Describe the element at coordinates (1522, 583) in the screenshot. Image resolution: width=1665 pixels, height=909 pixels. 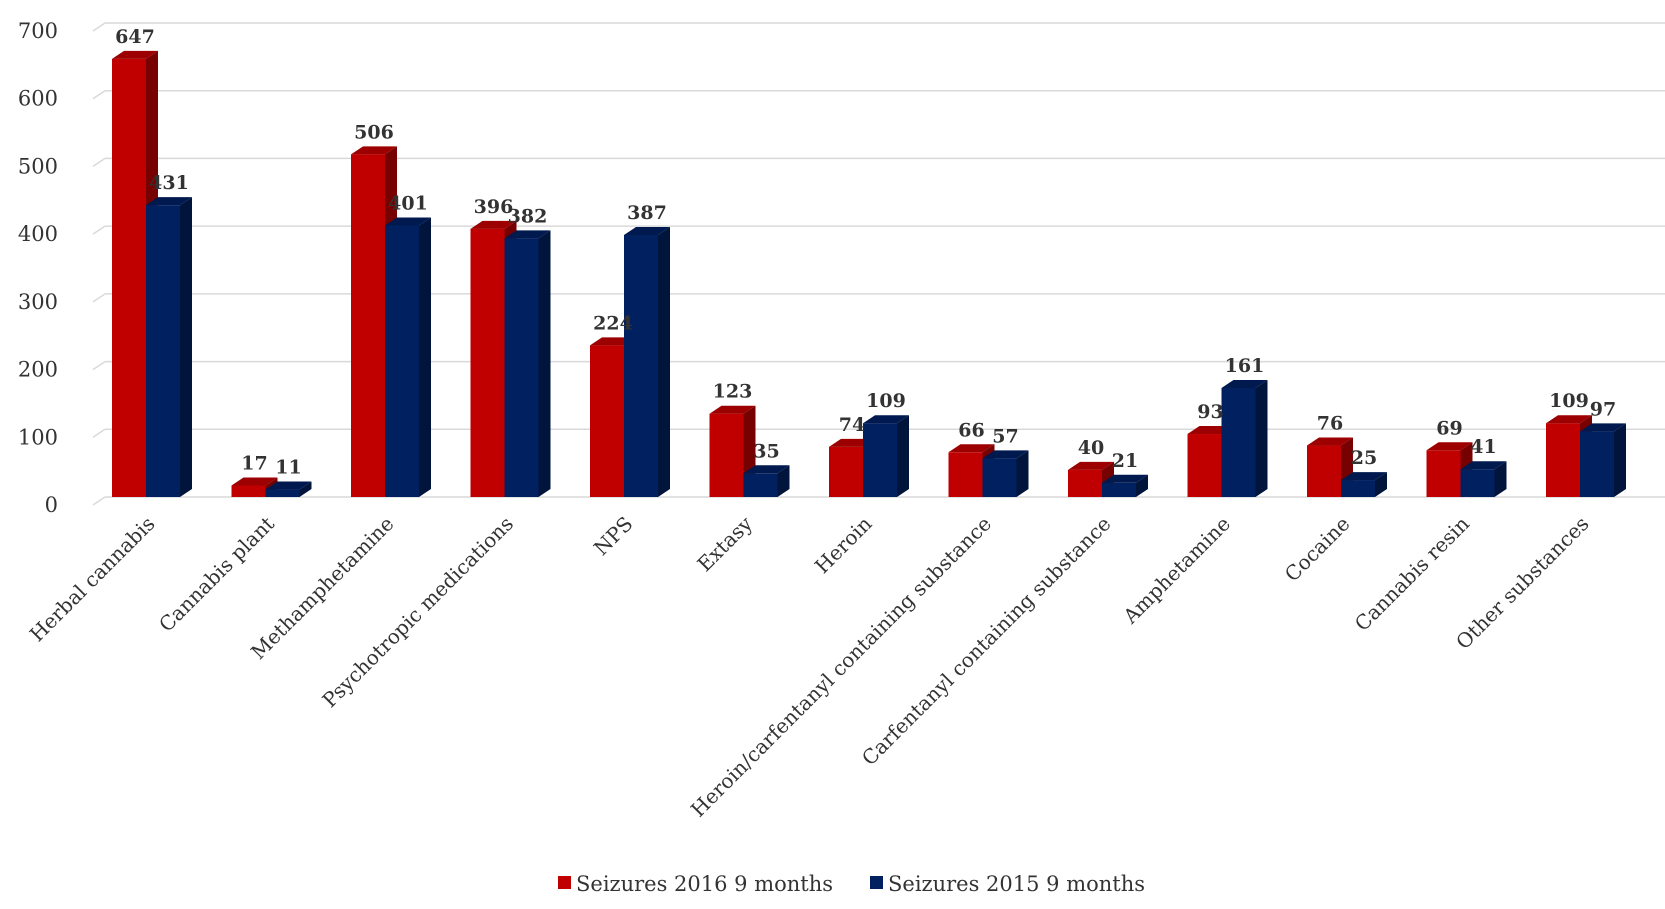
I see `category-label: Other substances` at that location.